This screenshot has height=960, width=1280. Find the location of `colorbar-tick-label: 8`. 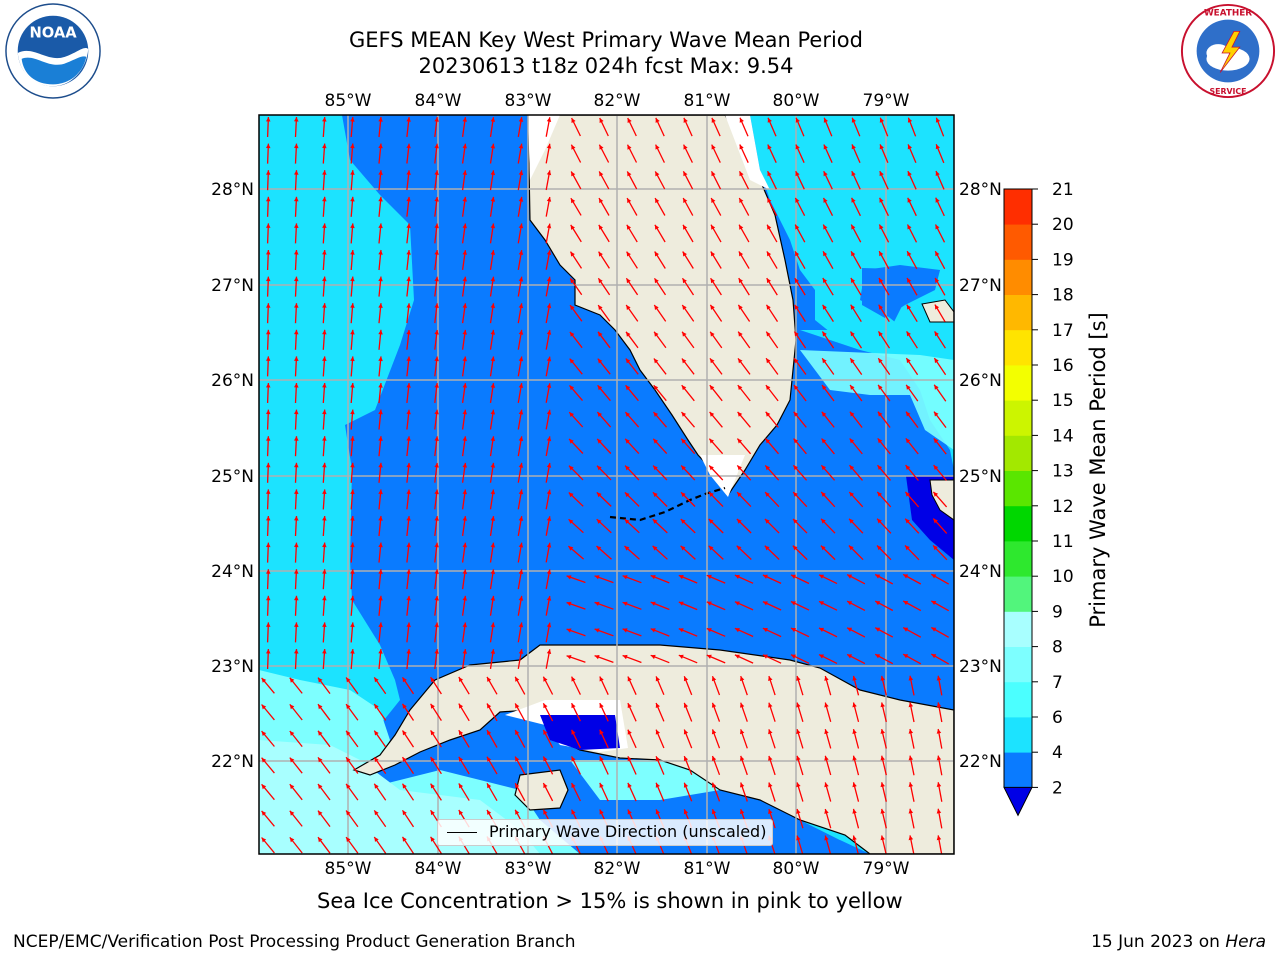

colorbar-tick-label: 8 is located at coordinates (1057, 648).